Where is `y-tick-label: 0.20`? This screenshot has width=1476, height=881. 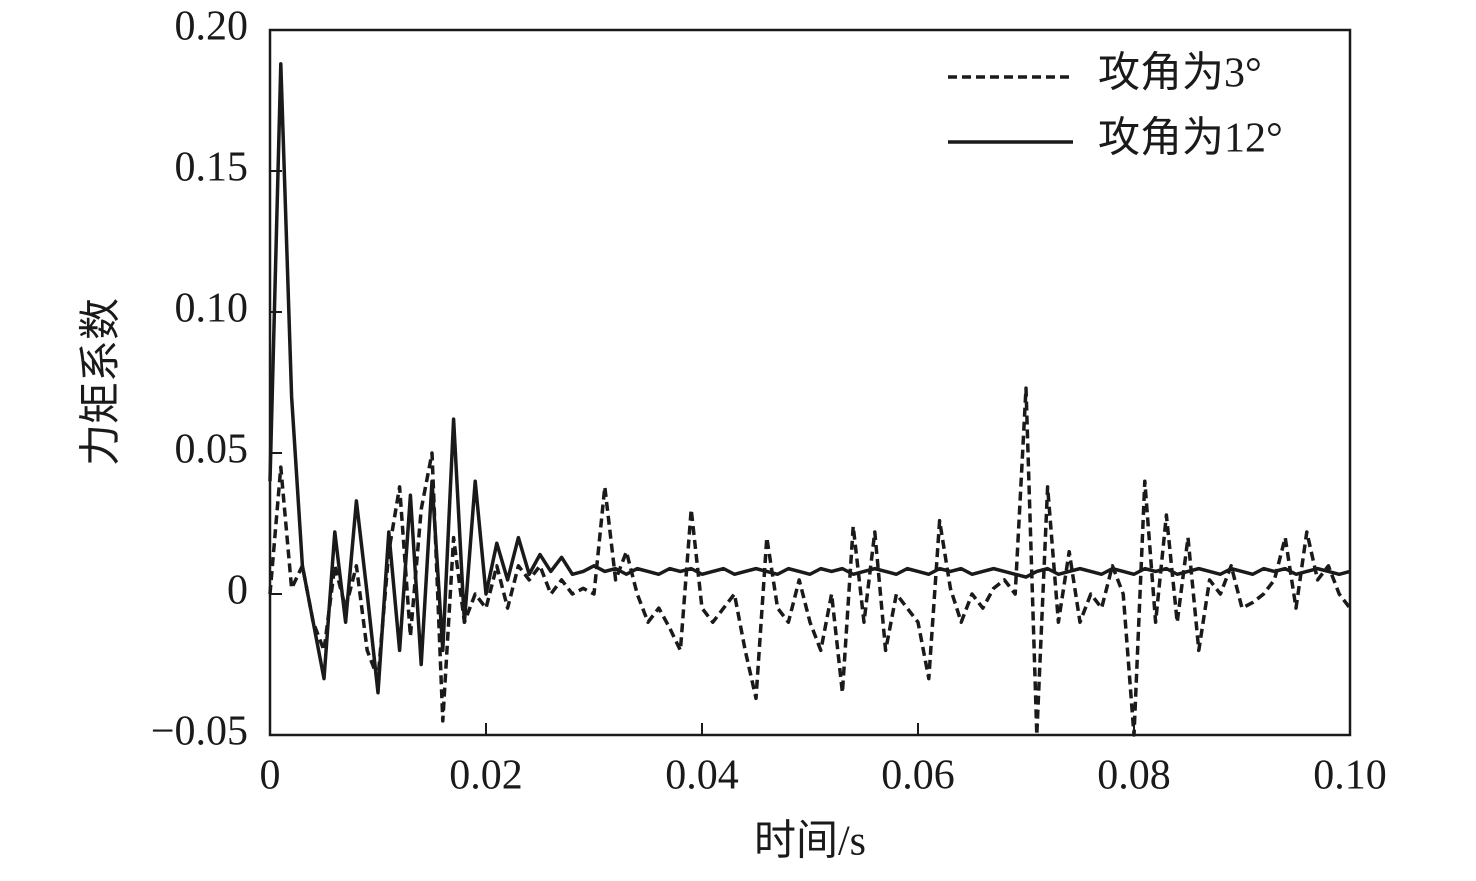 y-tick-label: 0.20 is located at coordinates (212, 27).